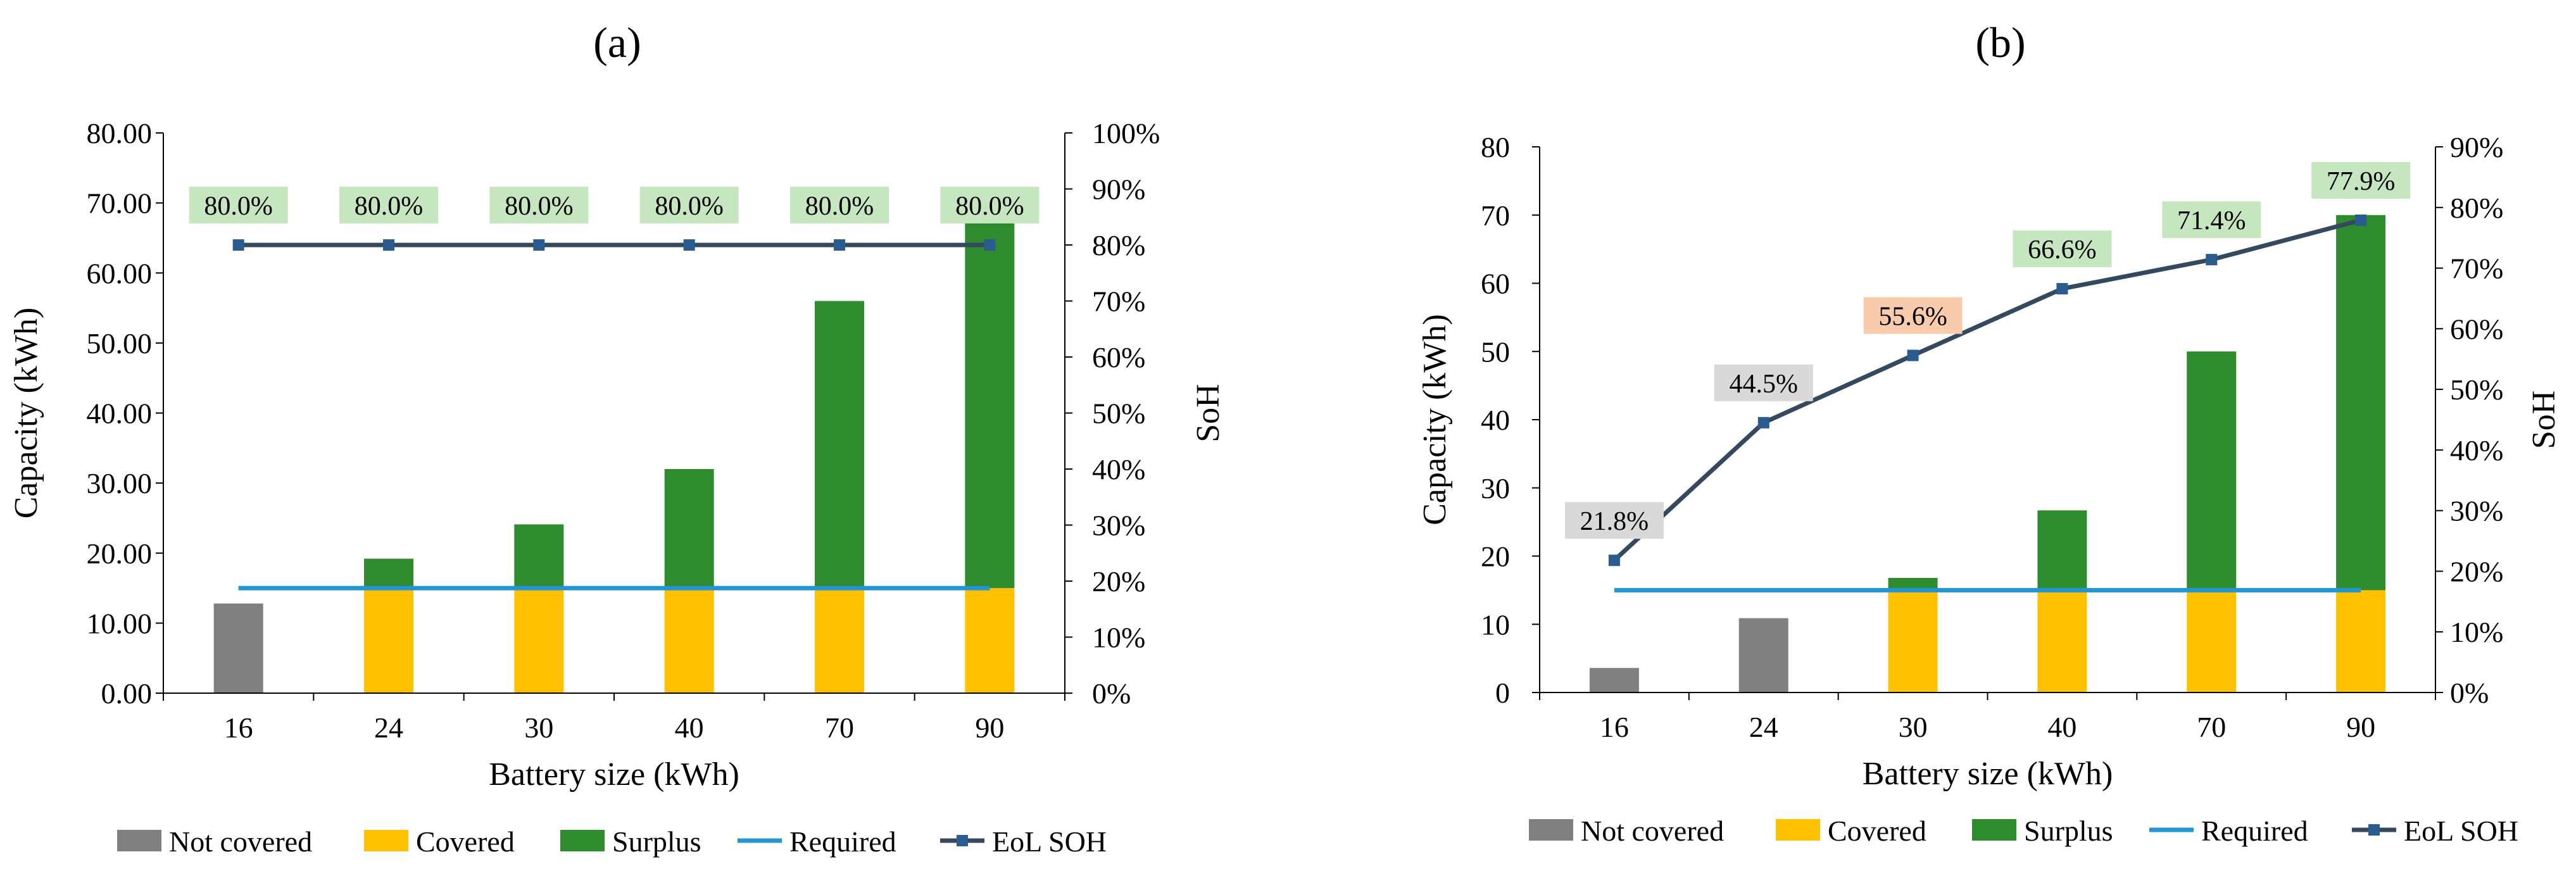  Describe the element at coordinates (1495, 351) in the screenshot. I see `y-tick-label: 50` at that location.